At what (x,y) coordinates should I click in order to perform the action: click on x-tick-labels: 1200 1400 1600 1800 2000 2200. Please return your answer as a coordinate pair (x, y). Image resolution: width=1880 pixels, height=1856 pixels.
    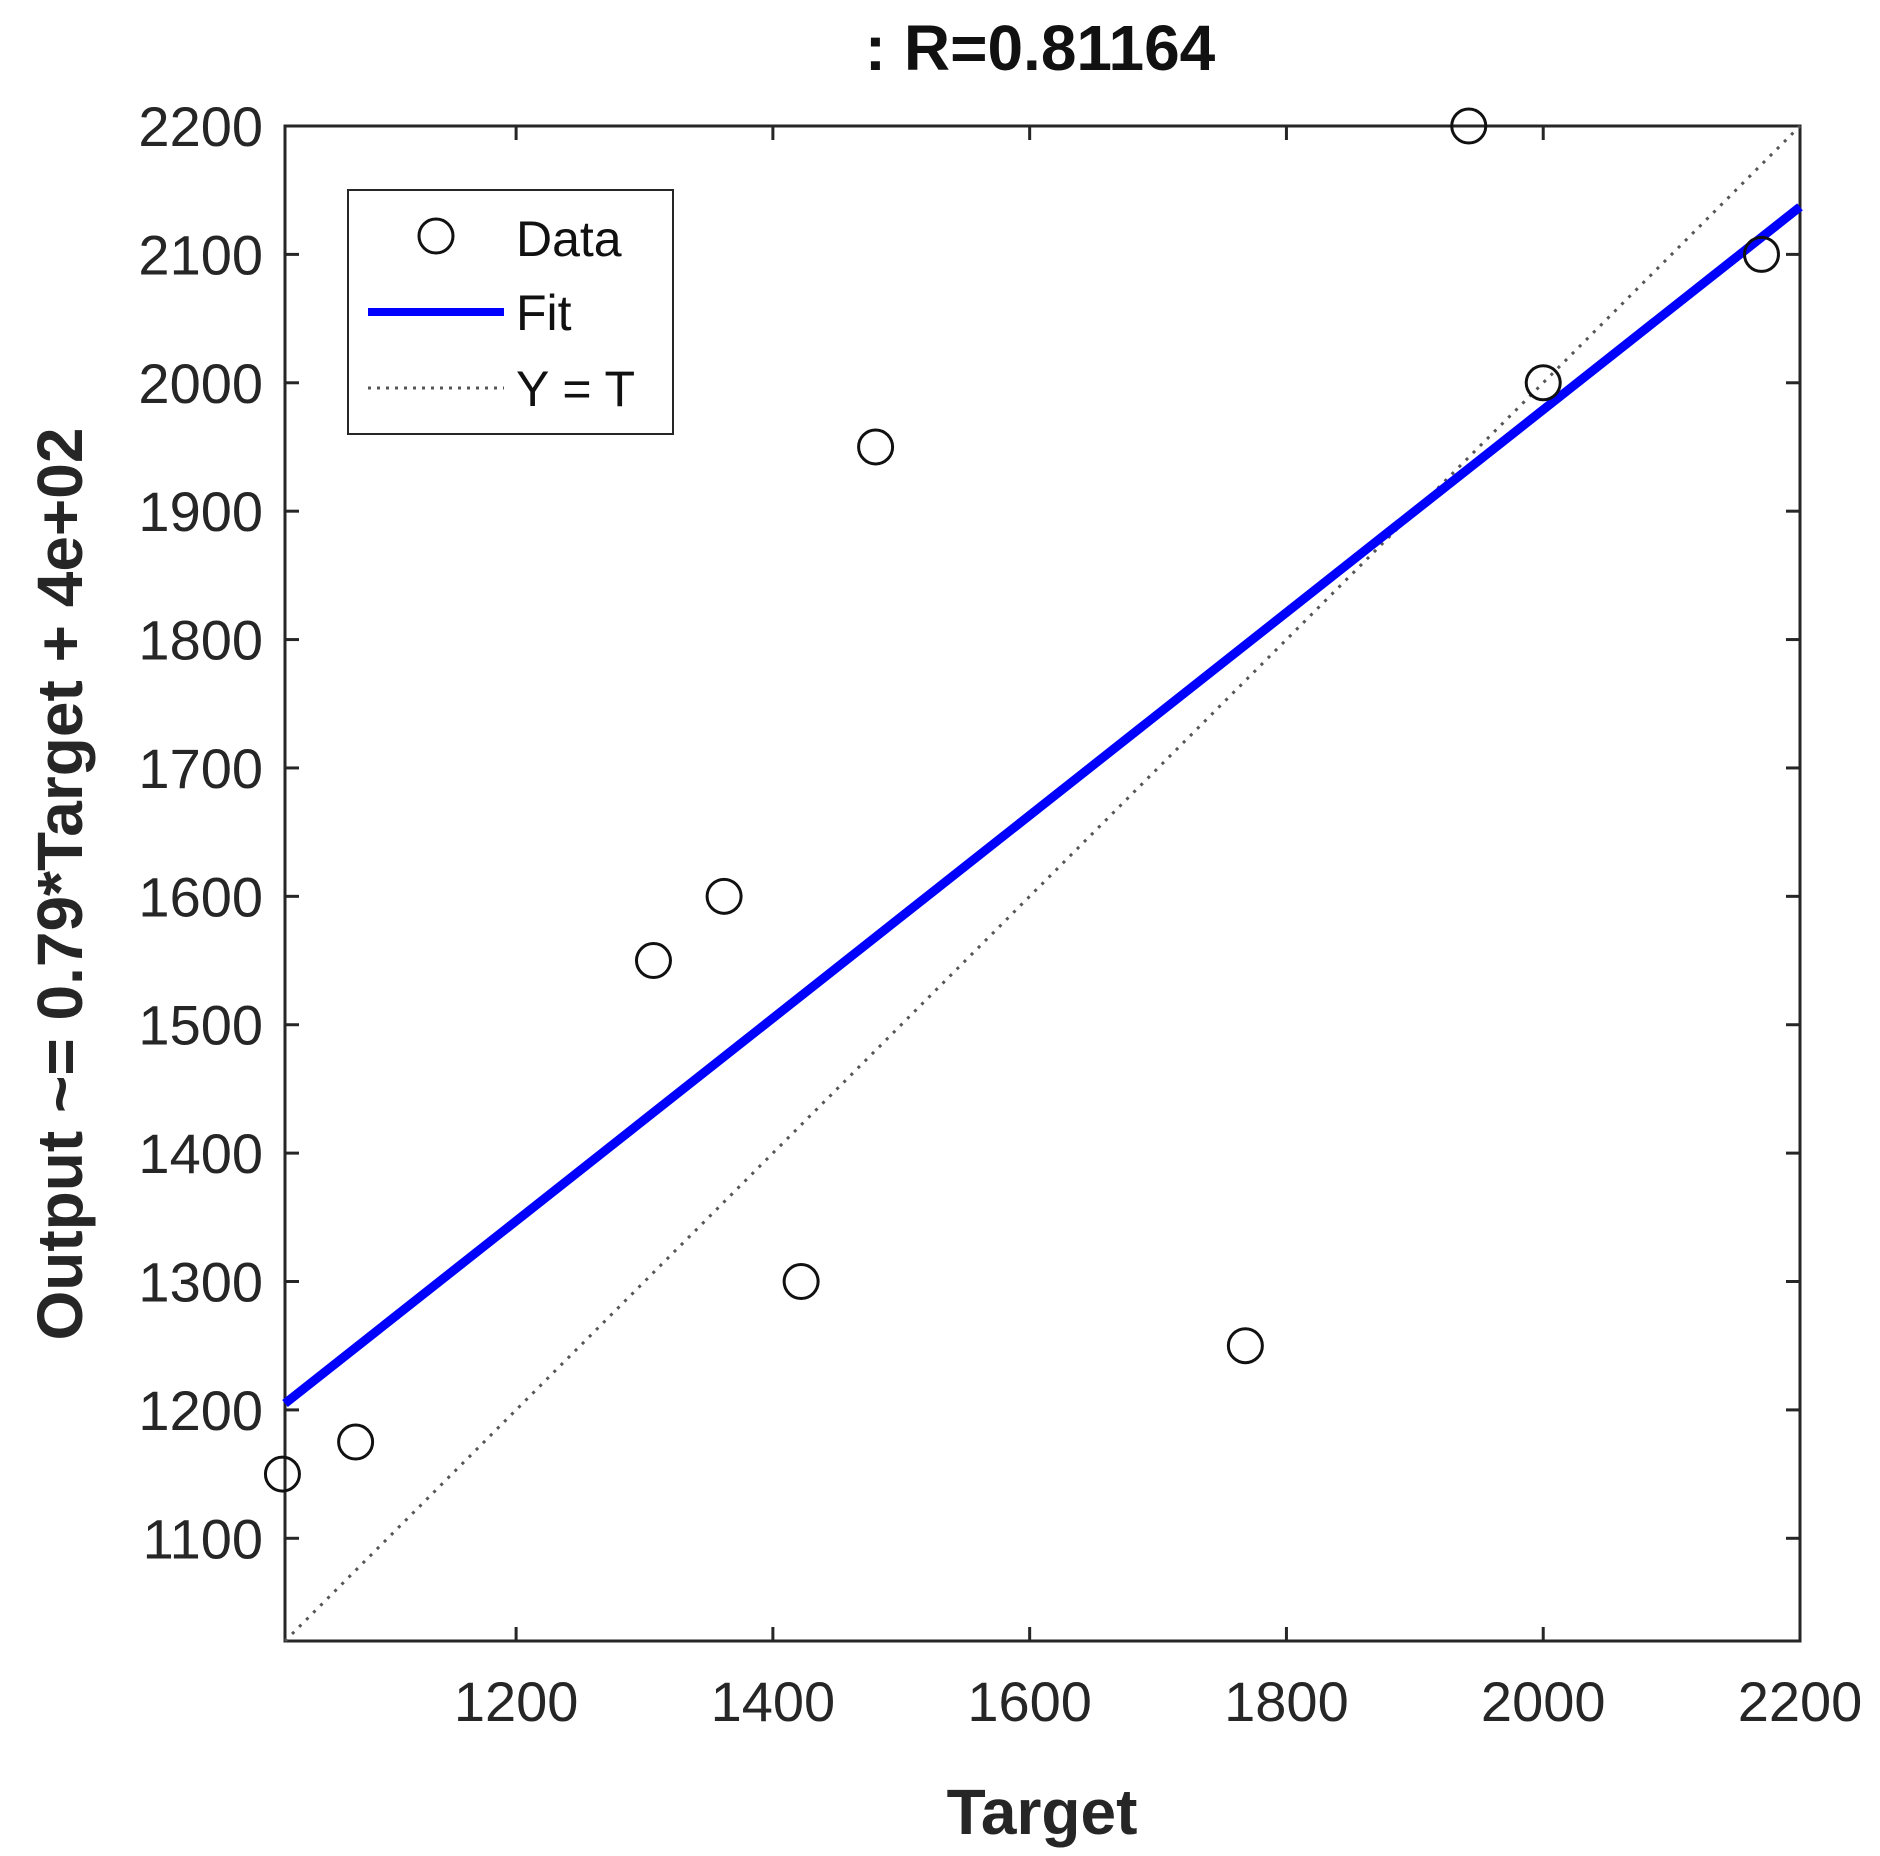
    Looking at the image, I should click on (1158, 1701).